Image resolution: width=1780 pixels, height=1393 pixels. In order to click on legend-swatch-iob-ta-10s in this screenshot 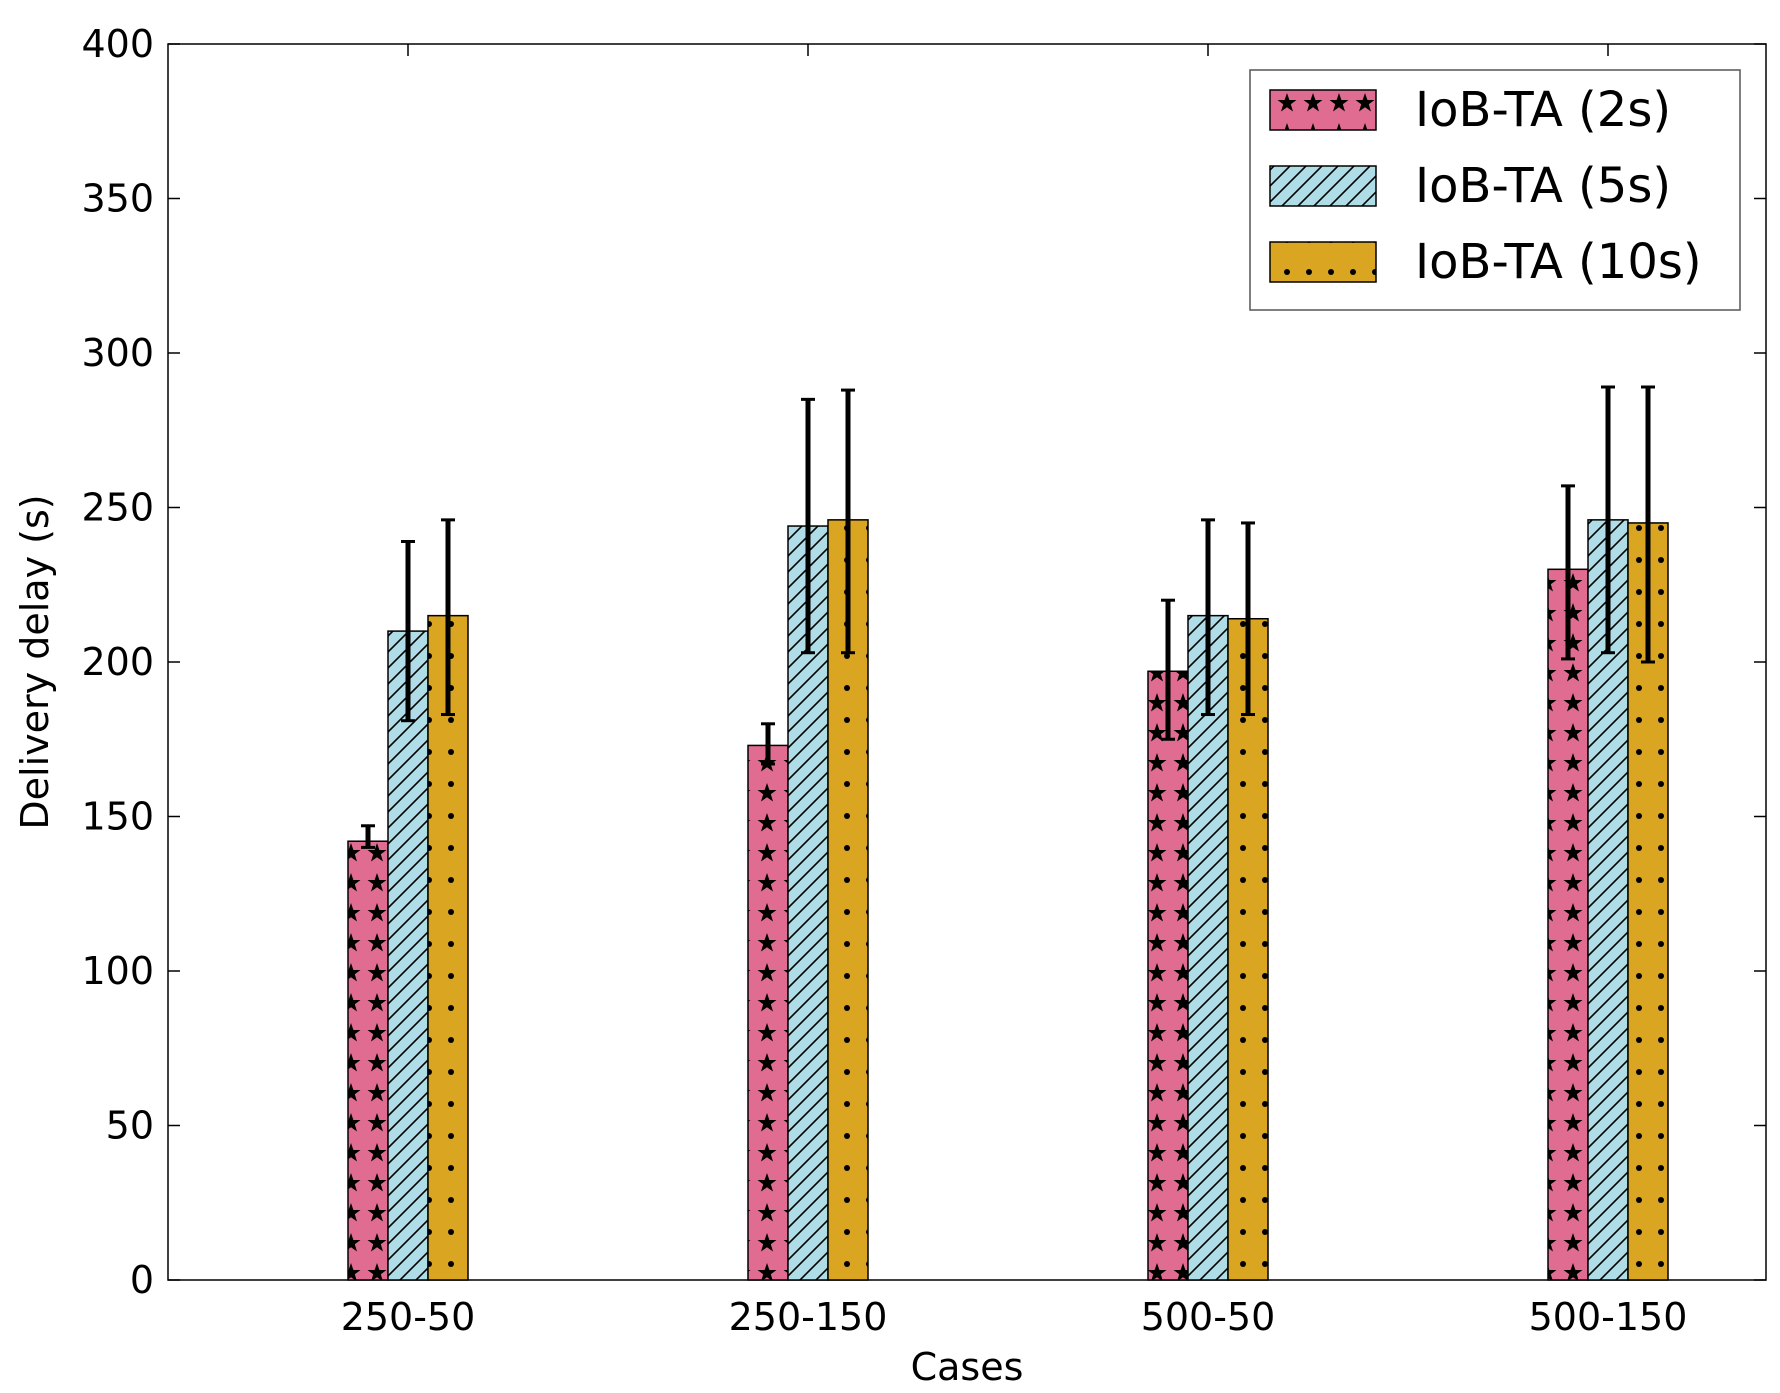, I will do `click(1323, 262)`.